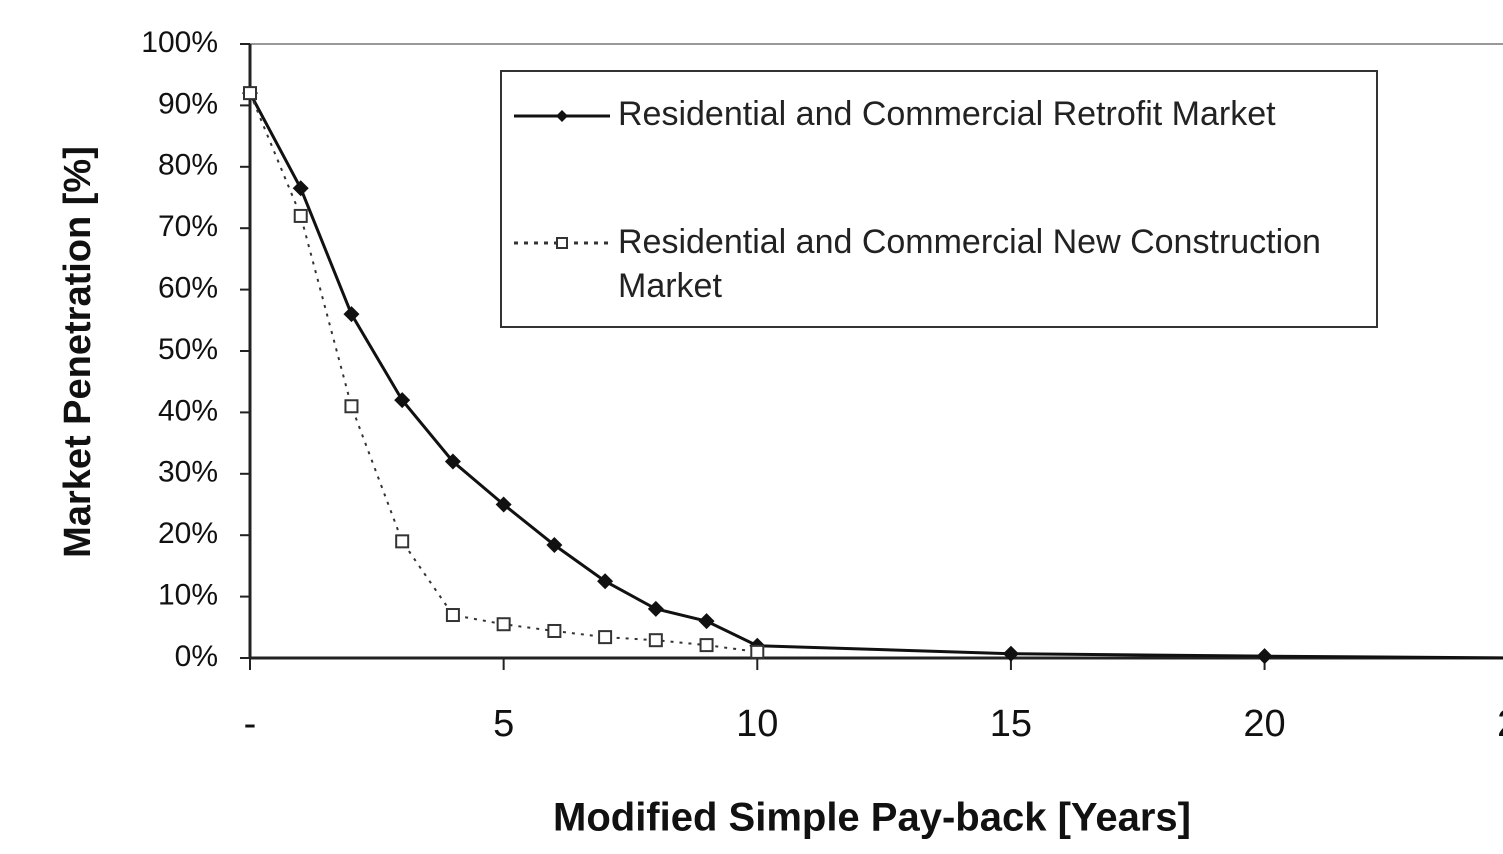 The height and width of the screenshot is (854, 1503). I want to click on y-tick-label: 50%, so click(188, 349).